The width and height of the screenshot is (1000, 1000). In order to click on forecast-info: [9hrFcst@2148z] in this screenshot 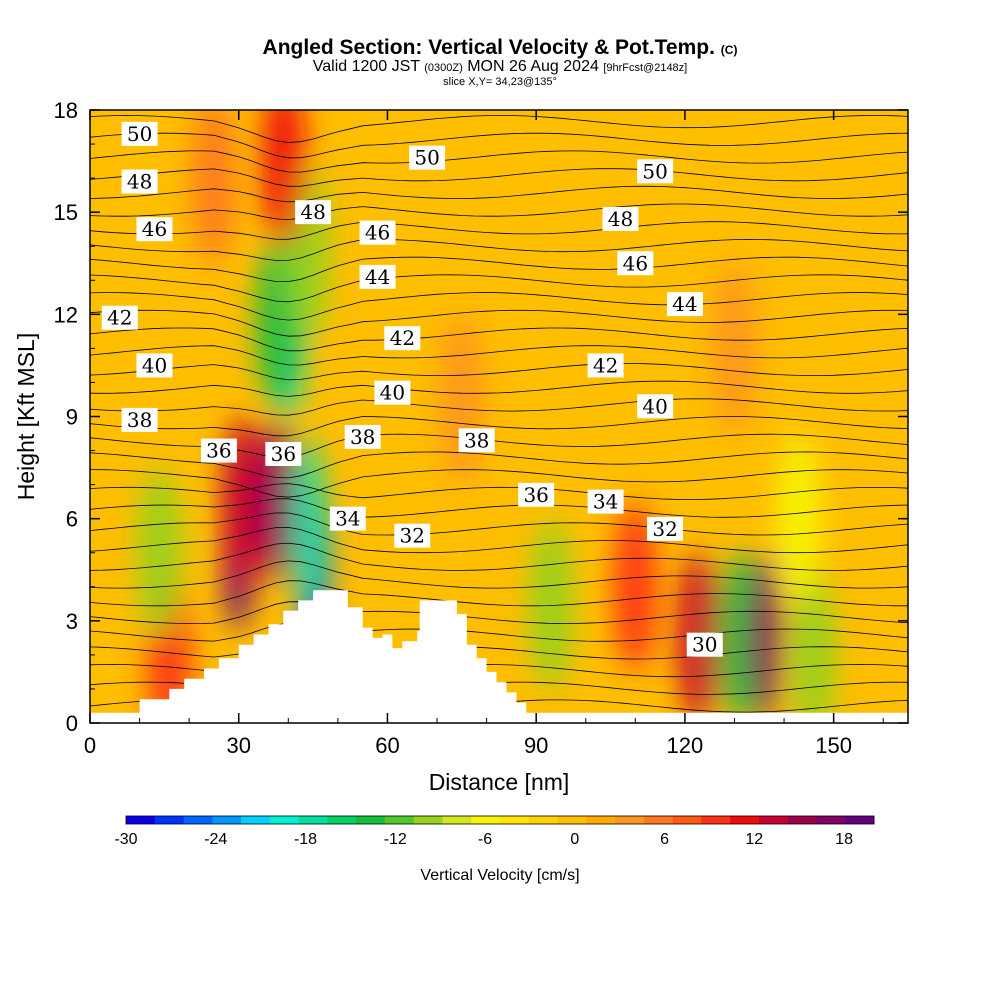, I will do `click(645, 68)`.